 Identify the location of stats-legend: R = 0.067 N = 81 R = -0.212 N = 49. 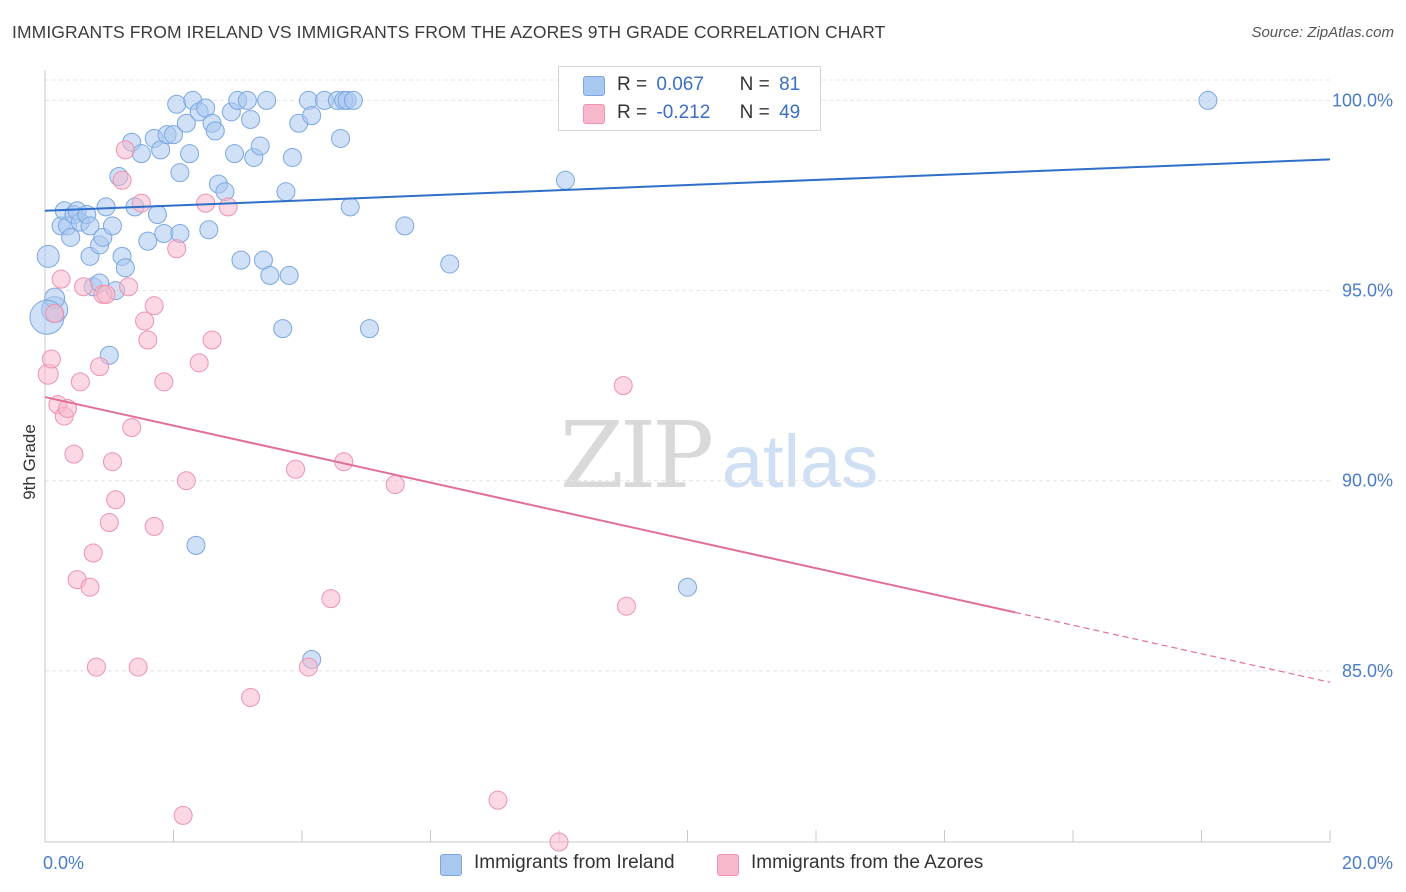
(689, 98).